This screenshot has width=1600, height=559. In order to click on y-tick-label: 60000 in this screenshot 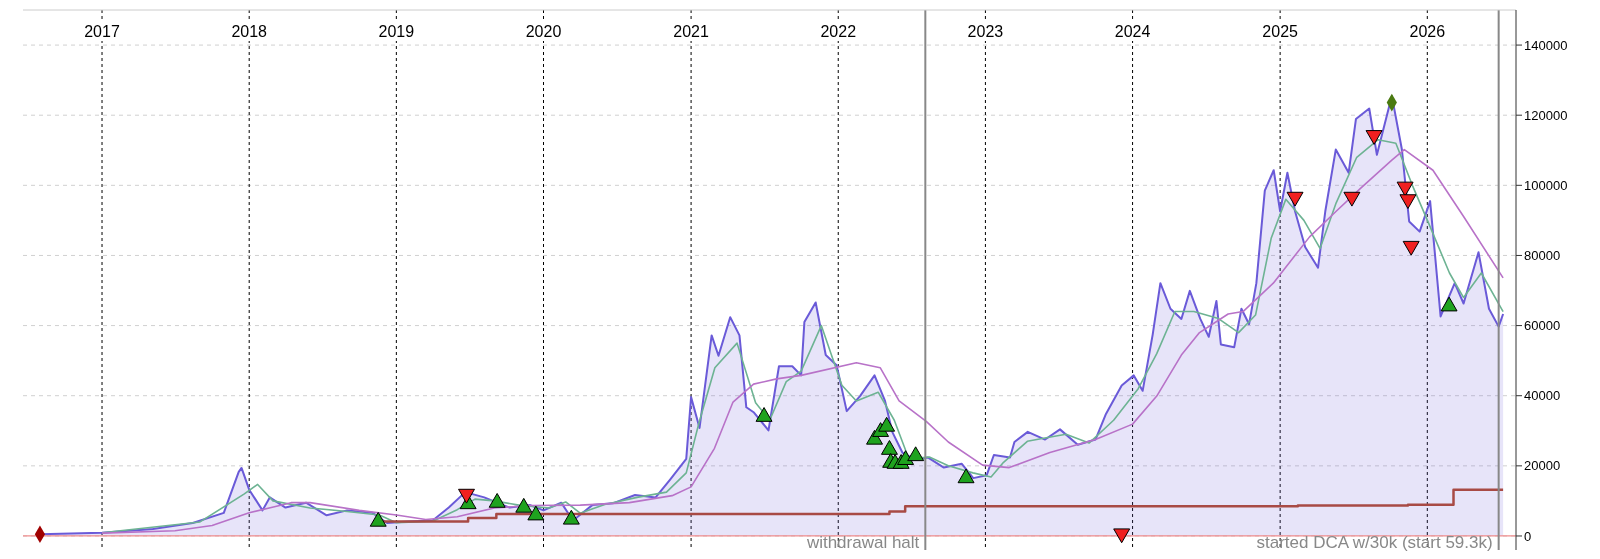, I will do `click(1542, 326)`.